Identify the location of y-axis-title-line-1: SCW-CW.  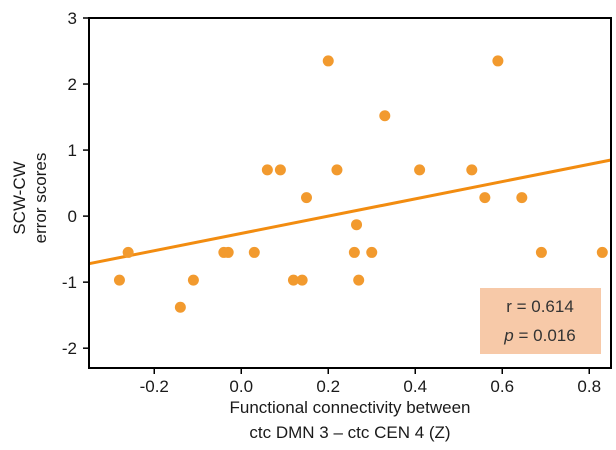
(19, 197).